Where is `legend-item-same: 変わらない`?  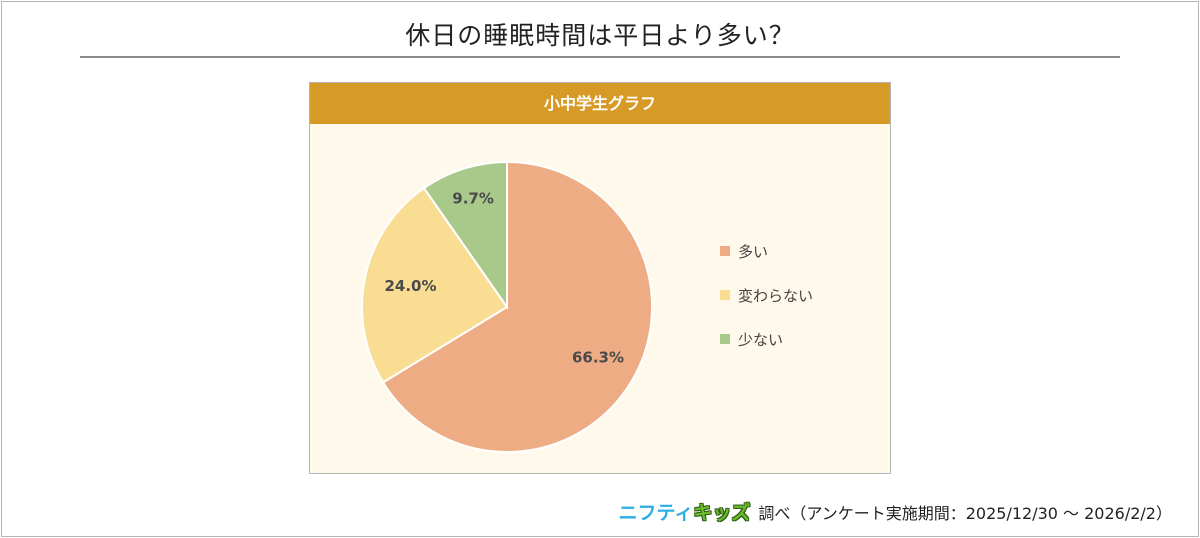
legend-item-same: 変わらない is located at coordinates (766, 295).